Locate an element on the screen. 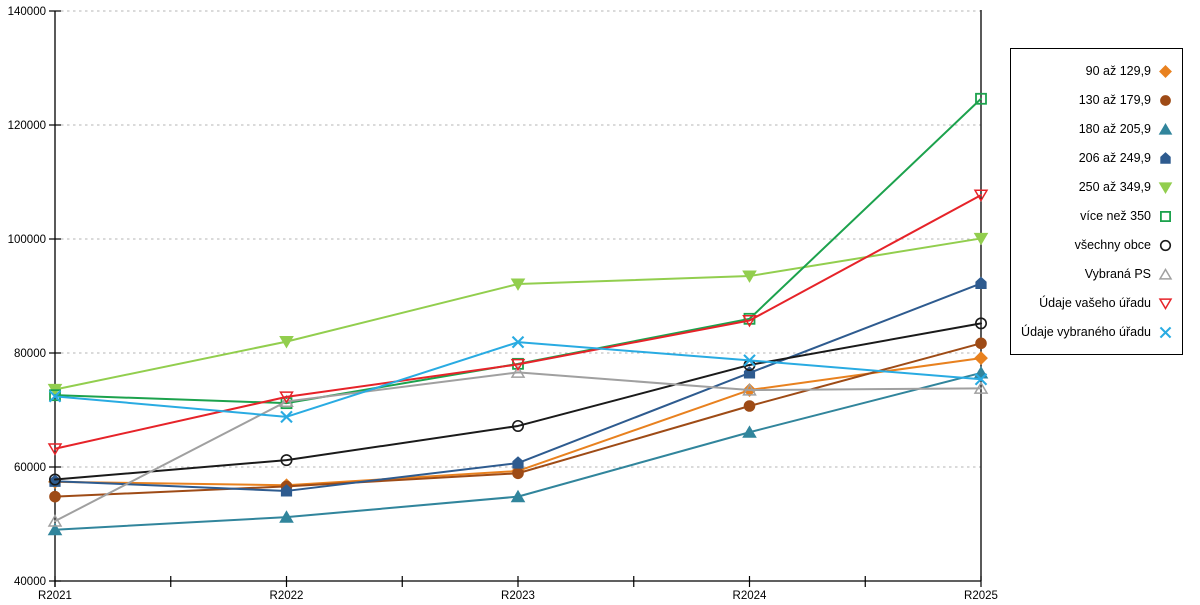 This screenshot has height=605, width=1200. legend-item-label: Údaje vašeho úřadu is located at coordinates (1095, 303).